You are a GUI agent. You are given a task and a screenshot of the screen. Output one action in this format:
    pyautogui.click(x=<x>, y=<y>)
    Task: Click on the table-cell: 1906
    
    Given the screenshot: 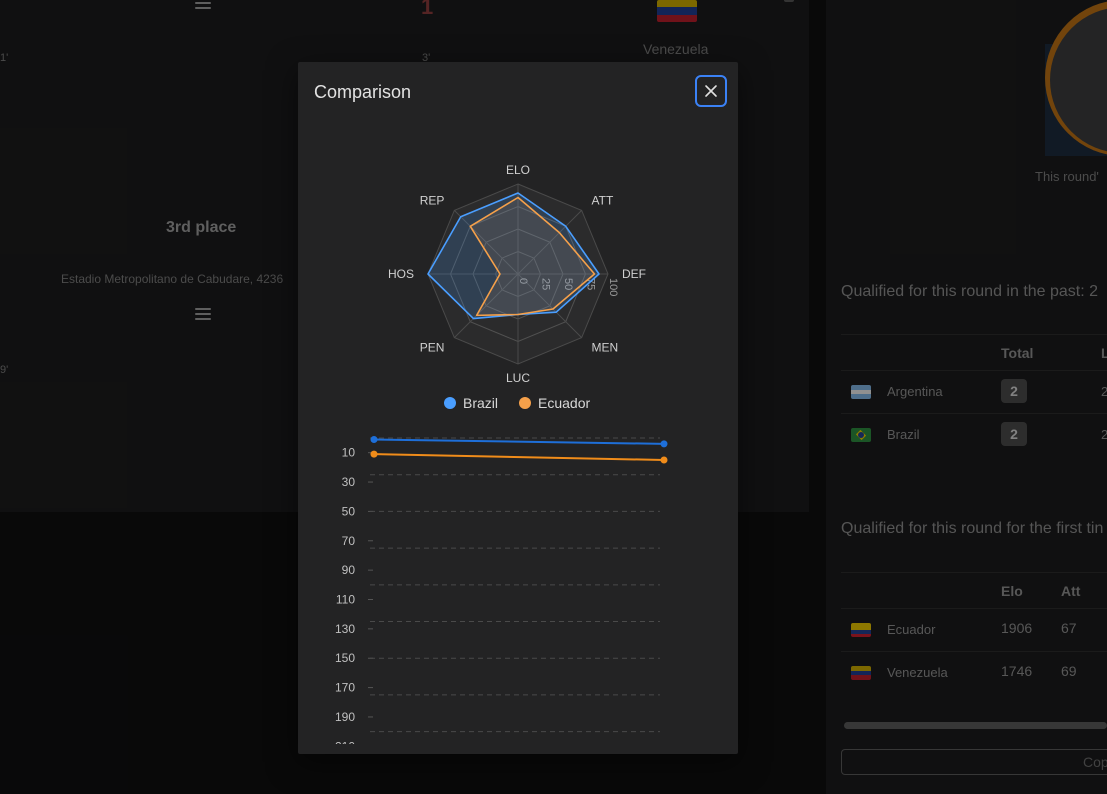 What is the action you would take?
    pyautogui.click(x=1017, y=628)
    